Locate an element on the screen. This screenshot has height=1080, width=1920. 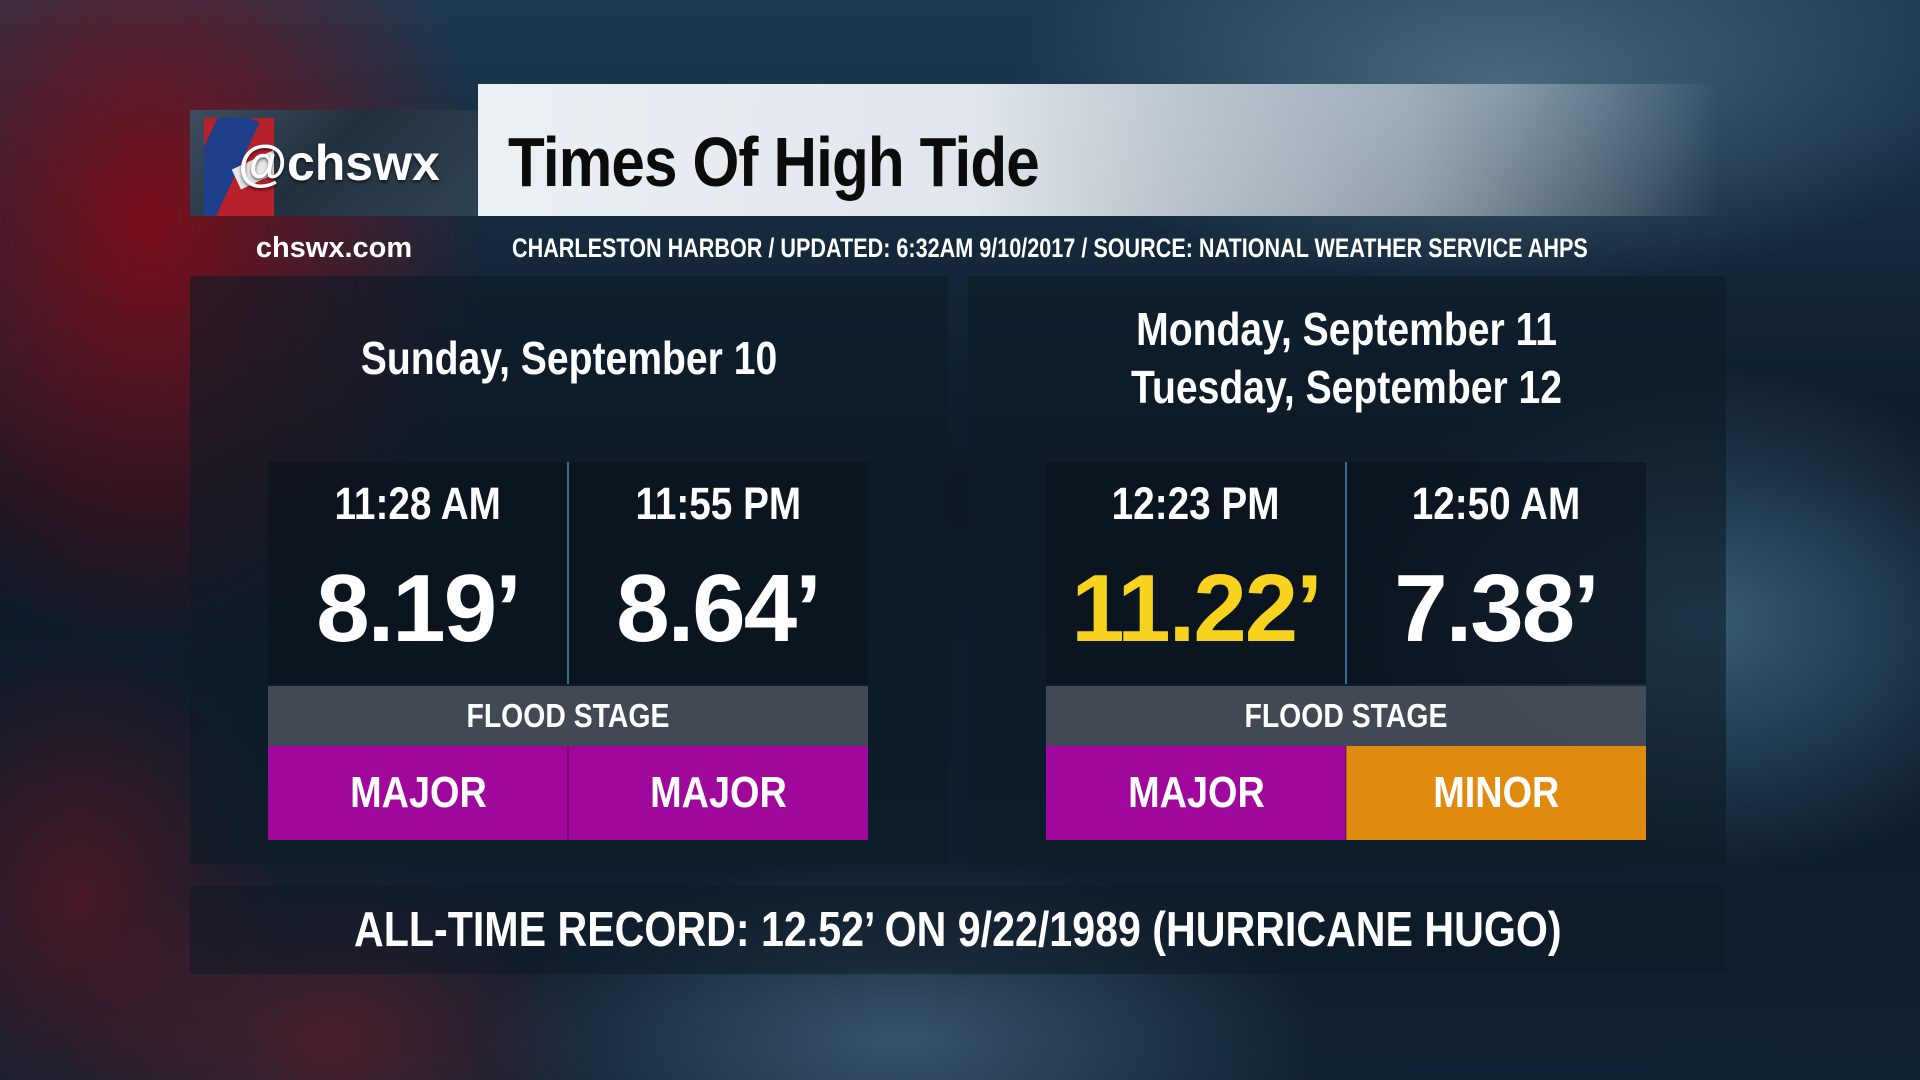
flag-graphic is located at coordinates (239, 167).